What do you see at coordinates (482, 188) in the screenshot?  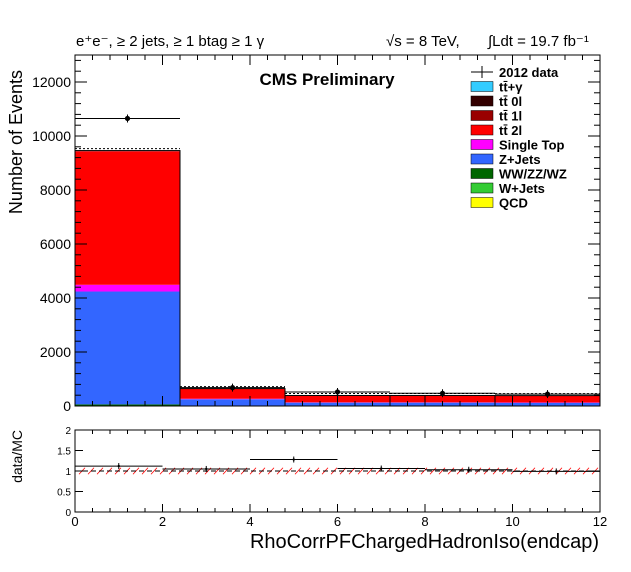 I see `legend-swatch-wjets` at bounding box center [482, 188].